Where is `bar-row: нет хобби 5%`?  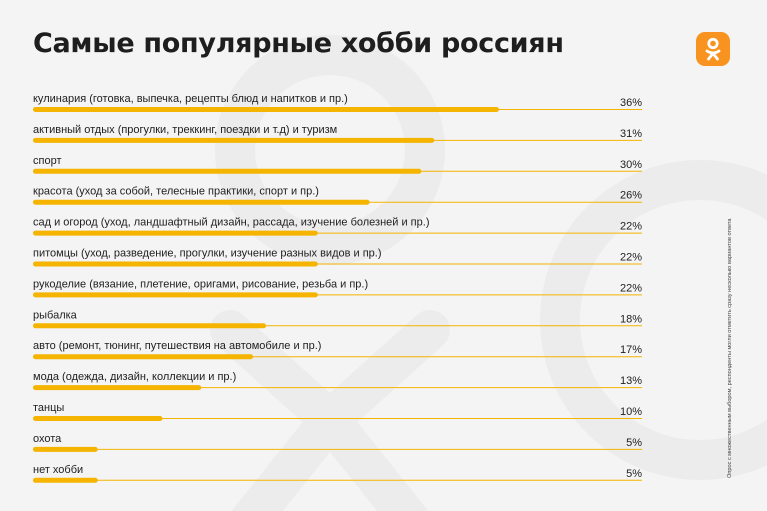 bar-row: нет хобби 5% is located at coordinates (337, 473).